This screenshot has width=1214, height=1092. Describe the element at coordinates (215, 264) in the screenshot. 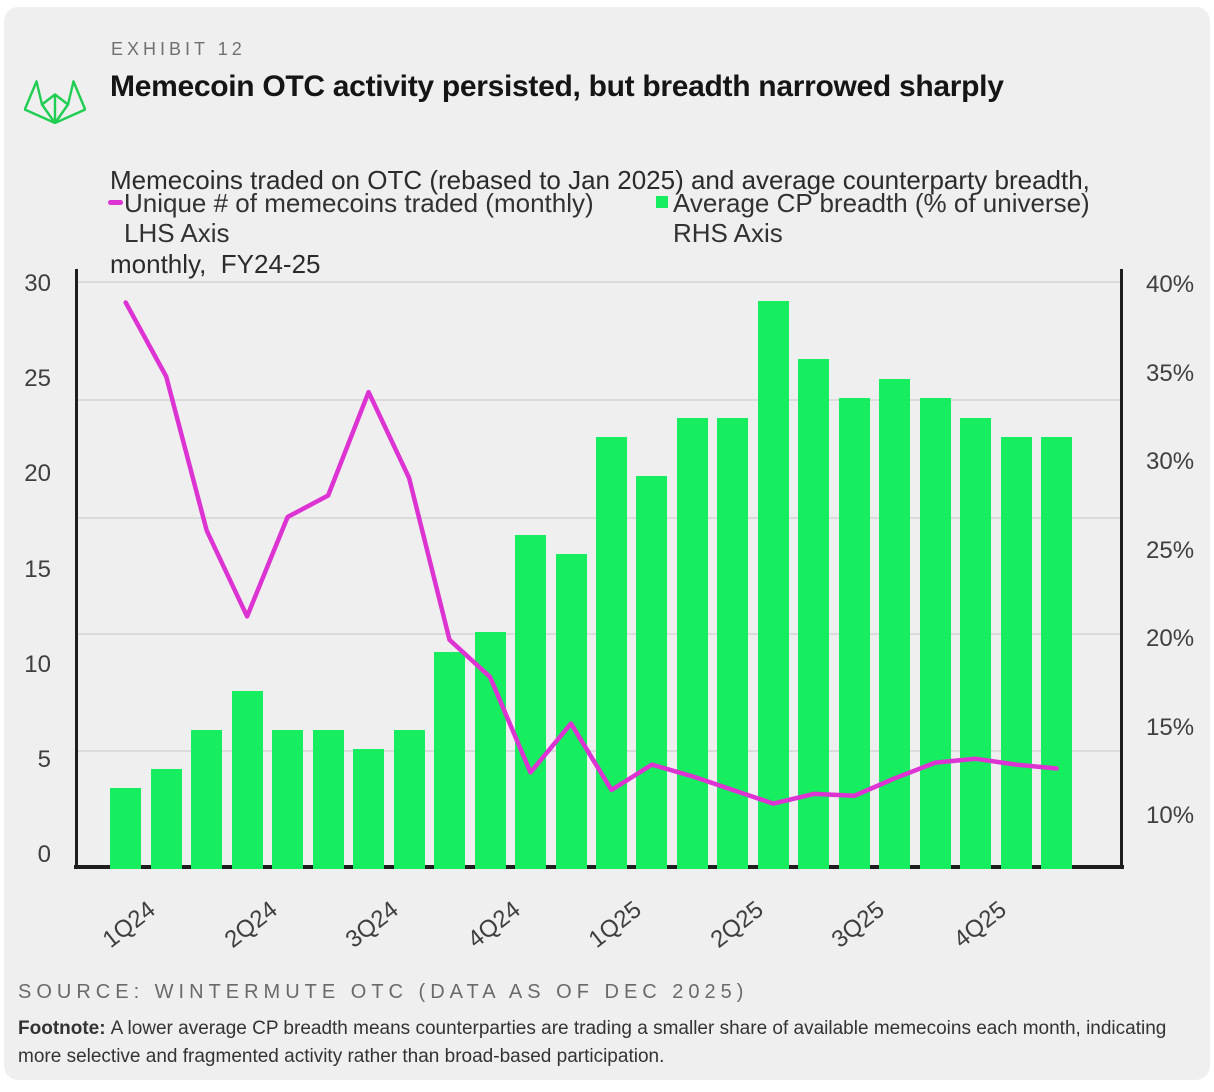

I see `subtitle-line-2: monthly, FY24-25` at that location.